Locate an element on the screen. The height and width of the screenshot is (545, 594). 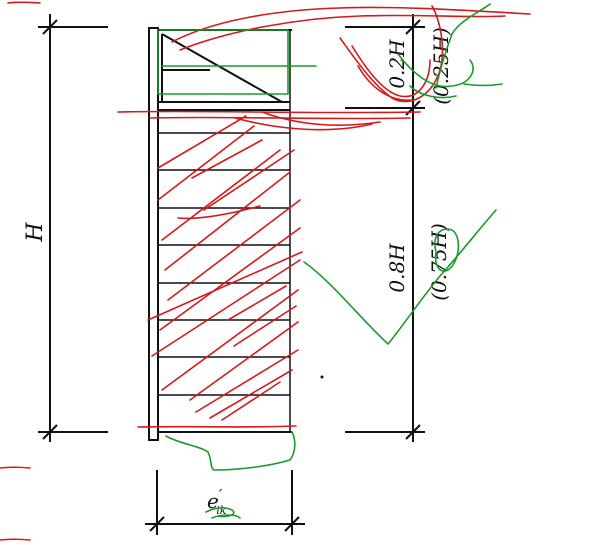
bottom-zone-label: 0.8H is located at coordinates (397, 268).